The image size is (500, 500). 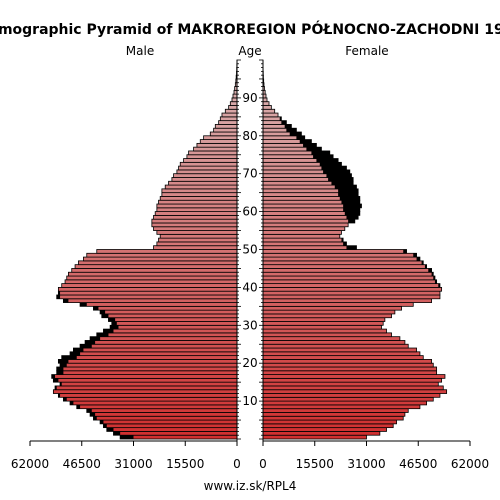 I want to click on age-tick-label: 10, so click(x=249, y=401).